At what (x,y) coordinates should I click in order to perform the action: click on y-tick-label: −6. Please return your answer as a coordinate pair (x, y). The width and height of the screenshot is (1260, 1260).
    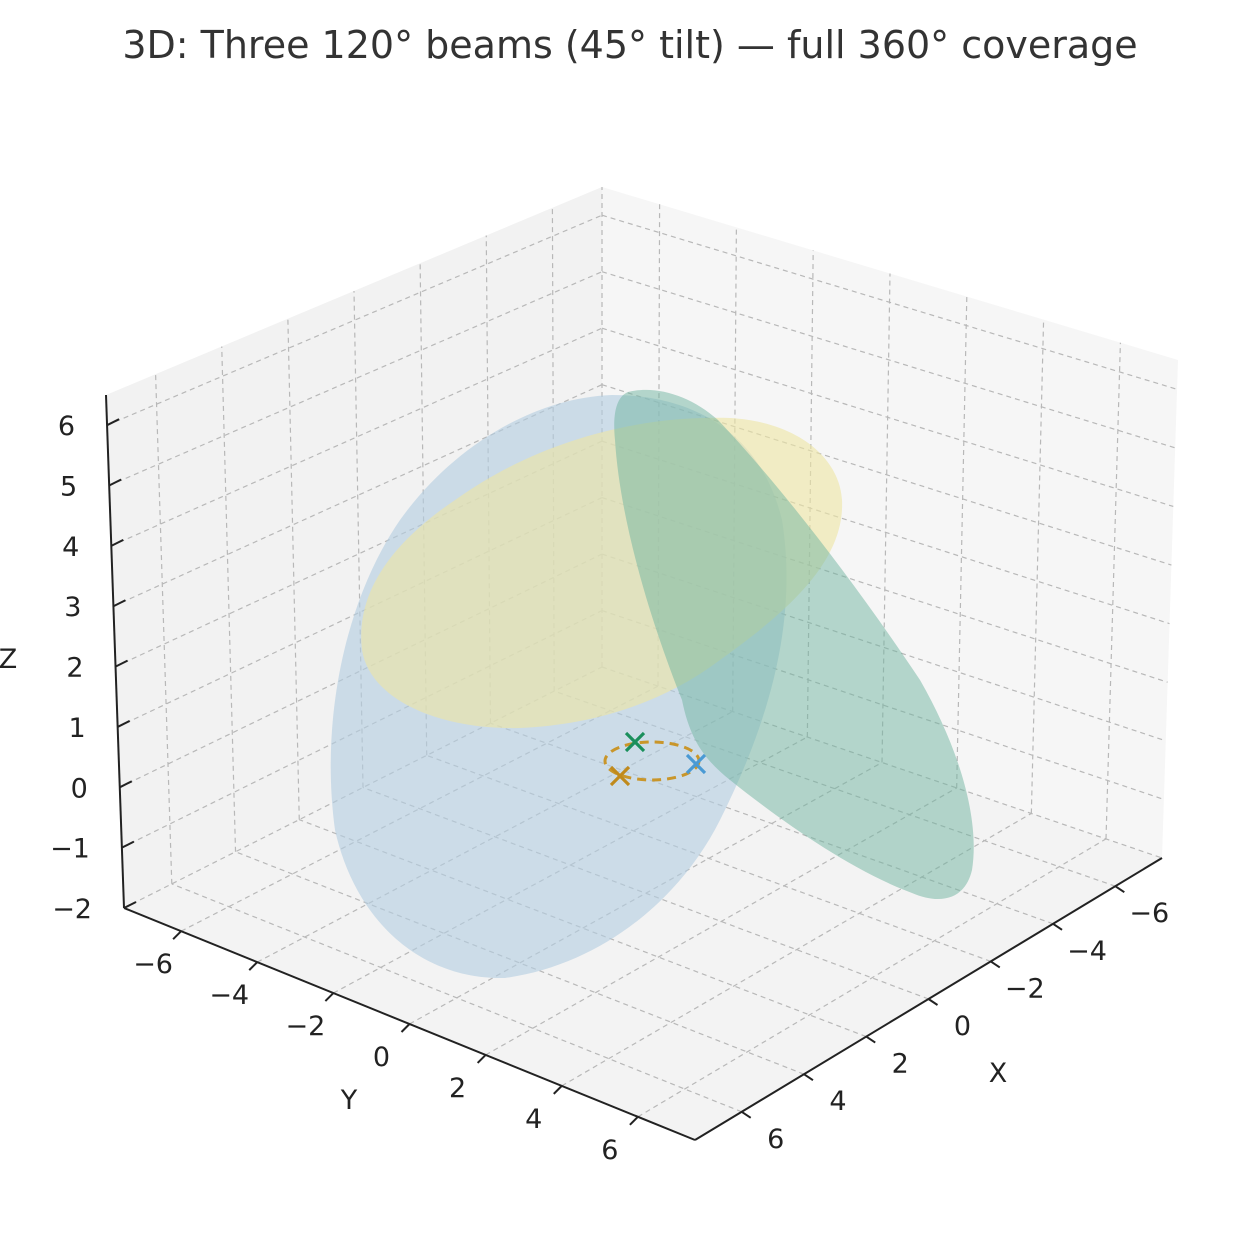
    Looking at the image, I should click on (153, 964).